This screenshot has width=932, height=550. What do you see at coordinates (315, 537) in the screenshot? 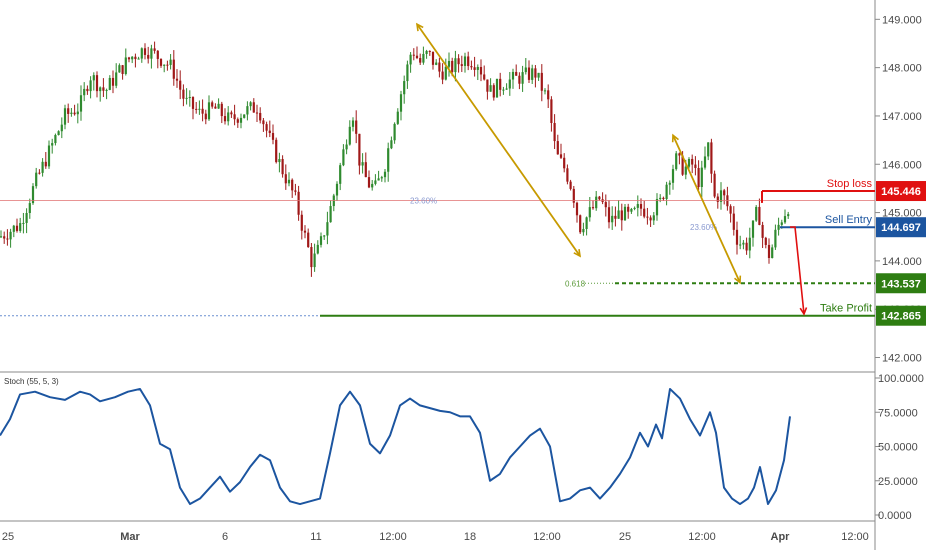
I see `time-tick-label: 11` at bounding box center [315, 537].